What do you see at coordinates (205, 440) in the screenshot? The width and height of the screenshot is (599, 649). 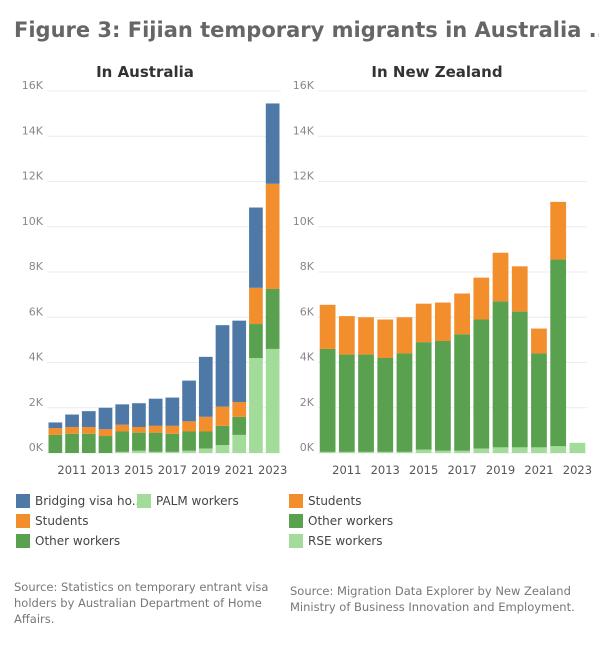 I see `au-bar-other-2019` at bounding box center [205, 440].